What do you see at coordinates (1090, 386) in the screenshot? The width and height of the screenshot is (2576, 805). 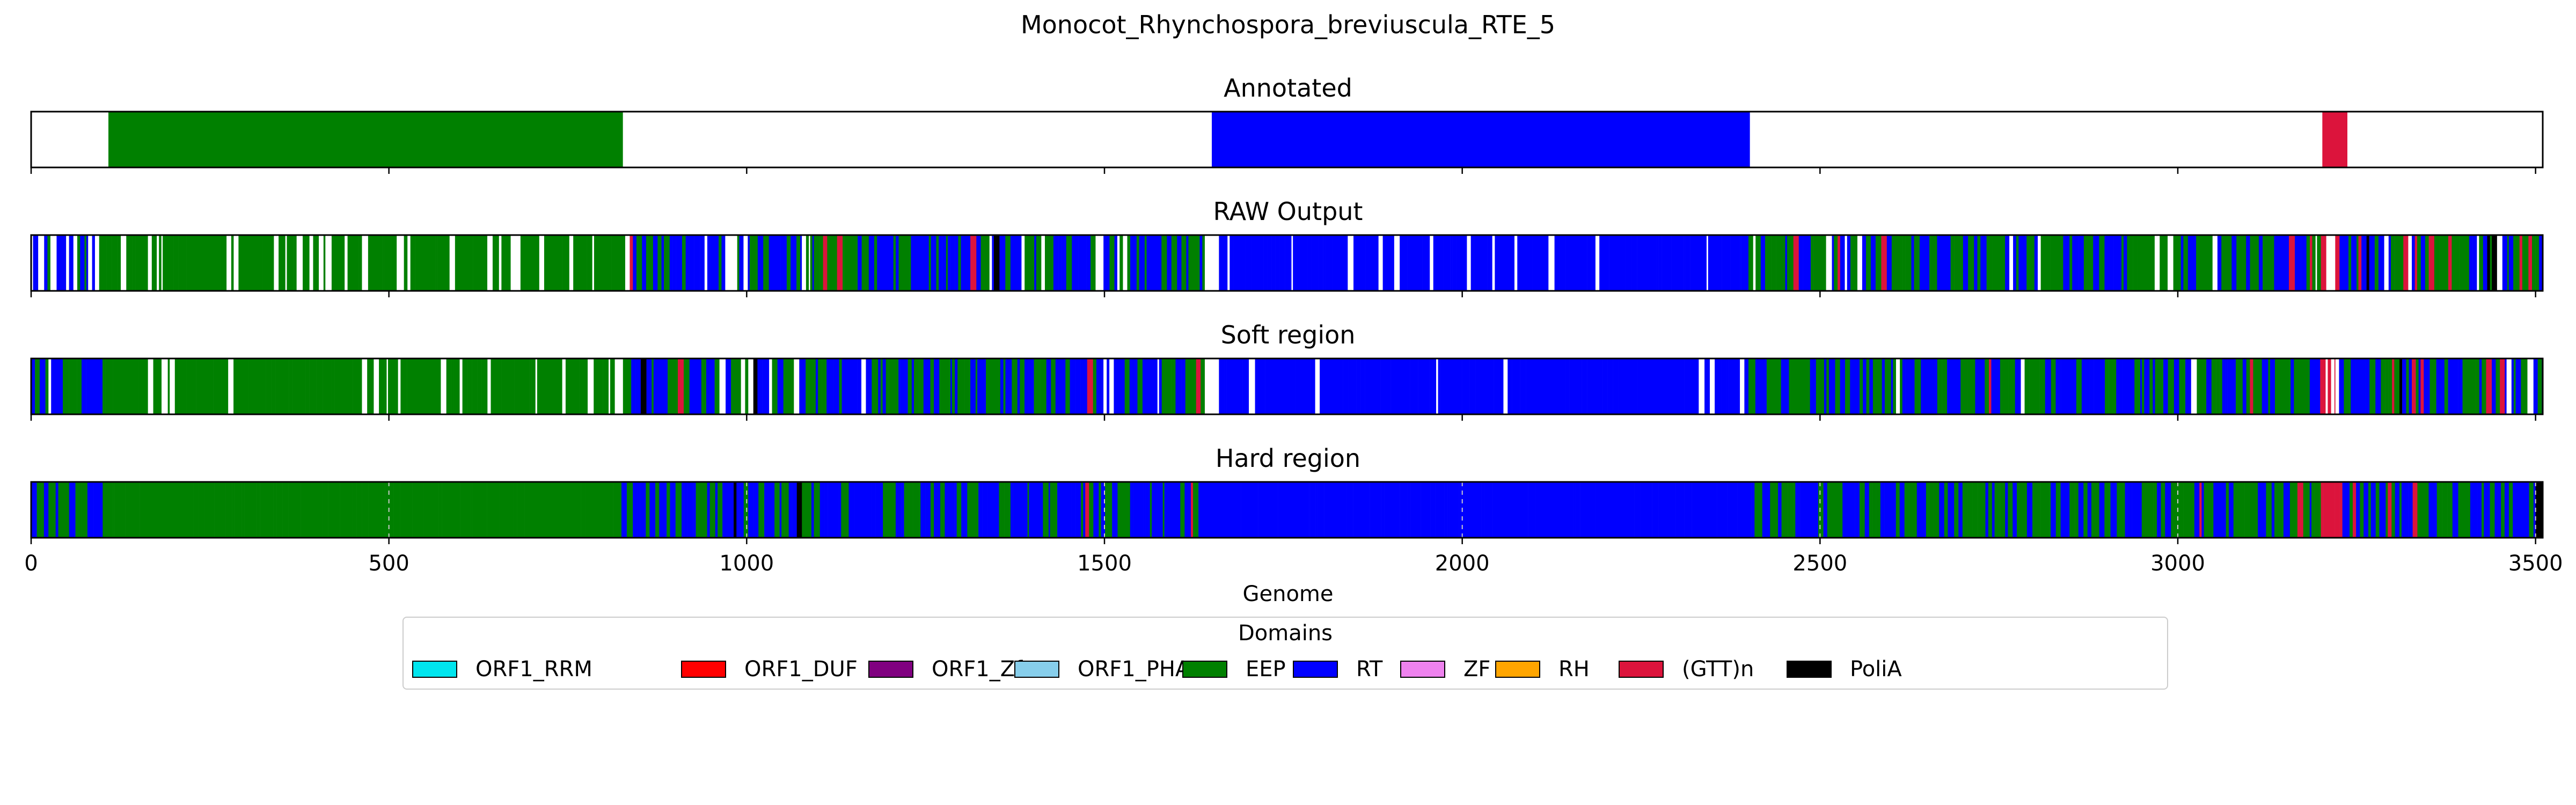 I see `domain-segment-gtt-n-soft-region` at bounding box center [1090, 386].